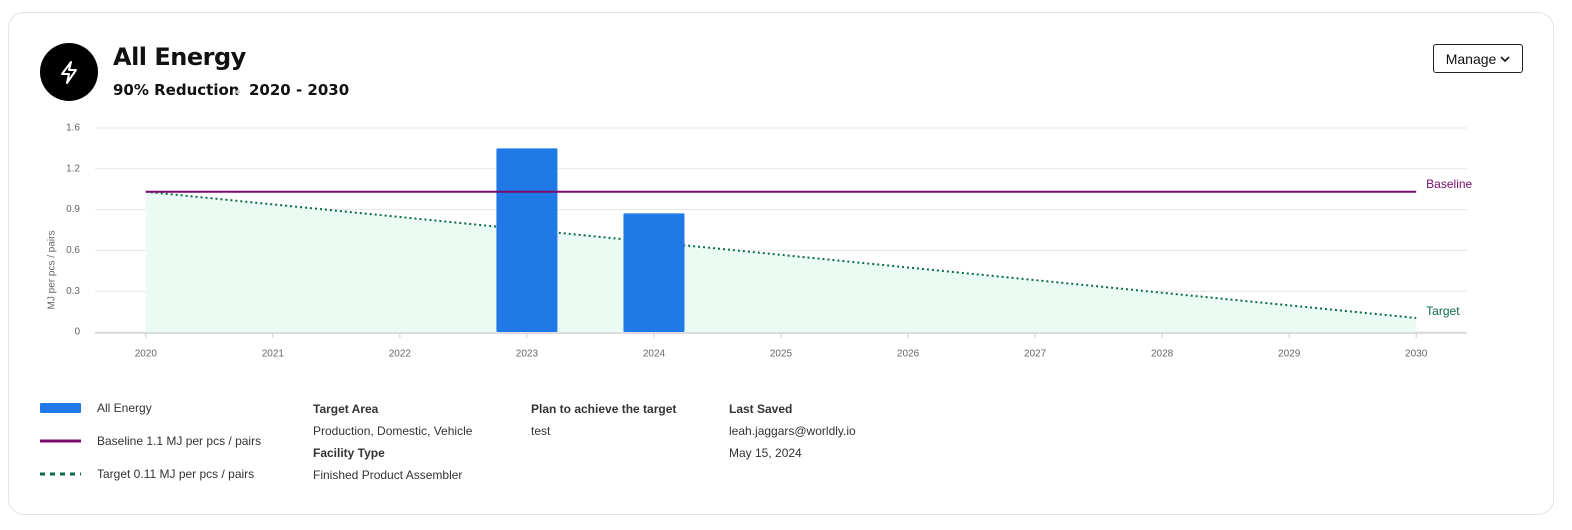 The image size is (1572, 530). Describe the element at coordinates (73, 168) in the screenshot. I see `y-tick-label: 1.2` at that location.